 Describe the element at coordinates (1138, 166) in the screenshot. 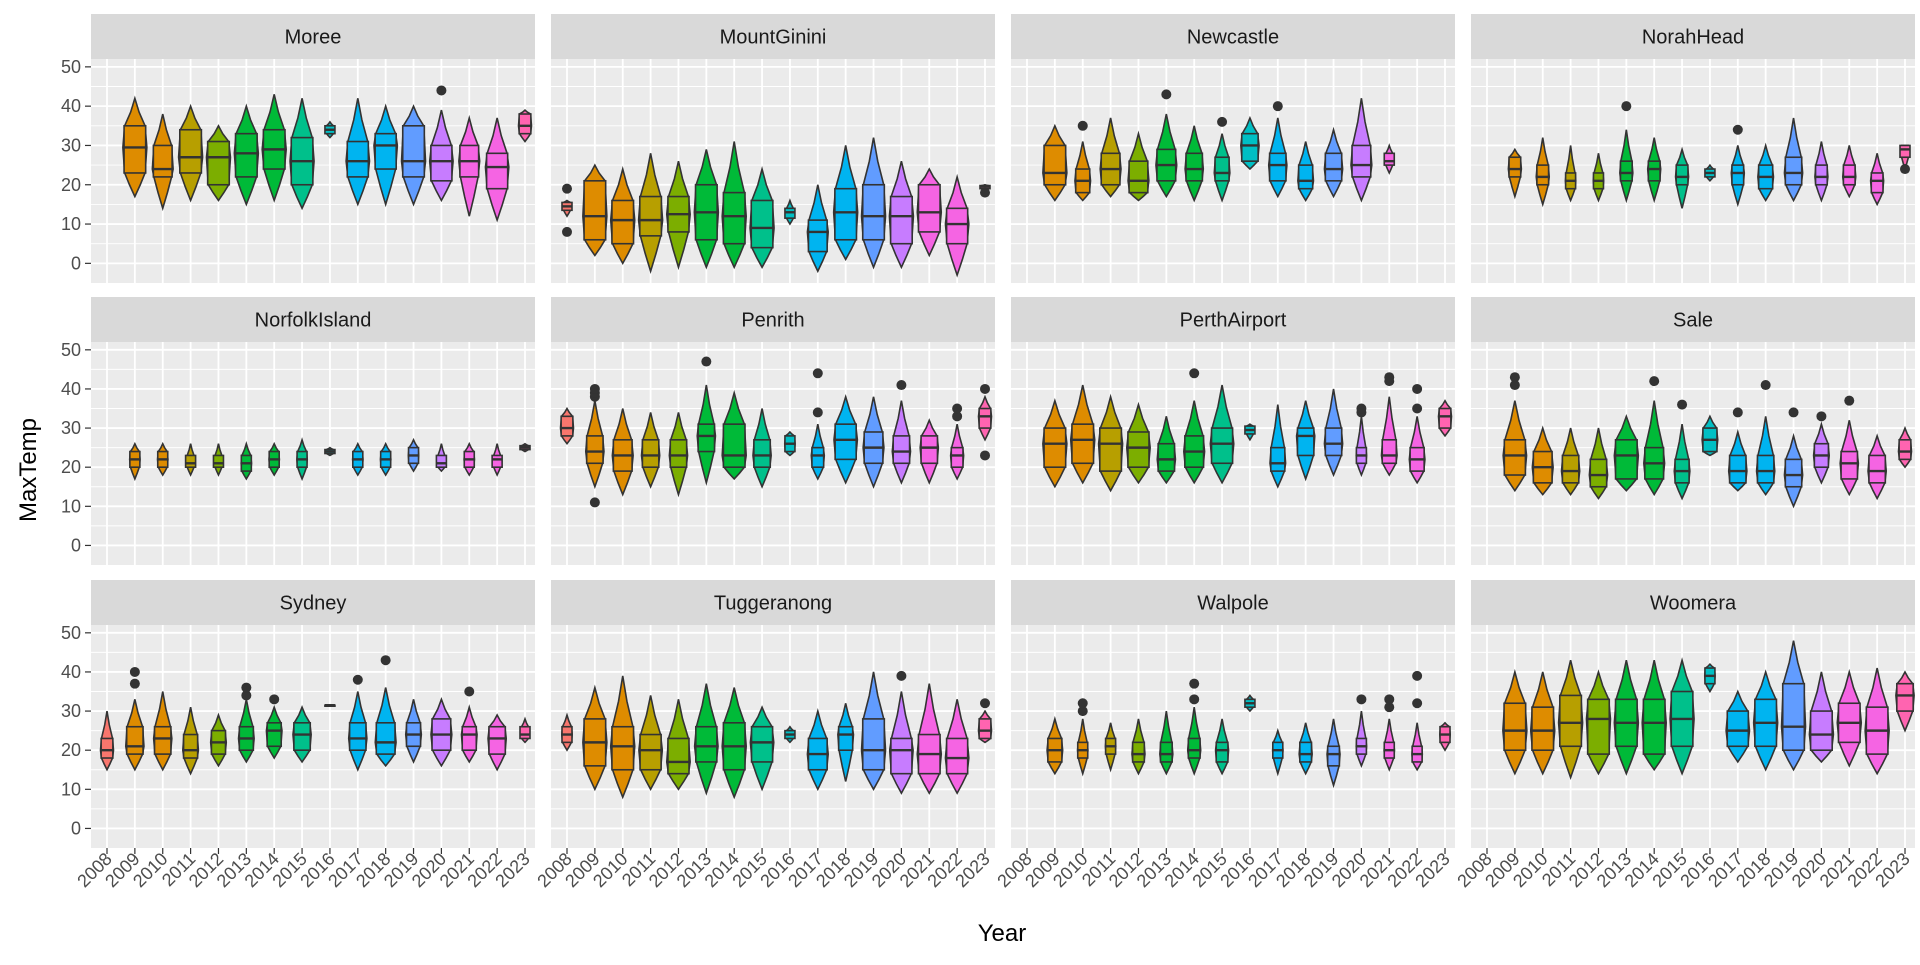

I see `violin-group-2012` at that location.